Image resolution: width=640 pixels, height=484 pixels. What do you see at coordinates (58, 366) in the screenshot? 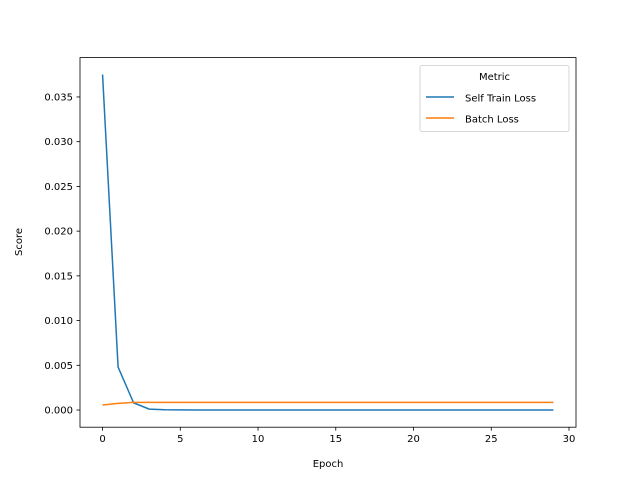
I see `y-tick-label: 0.005` at bounding box center [58, 366].